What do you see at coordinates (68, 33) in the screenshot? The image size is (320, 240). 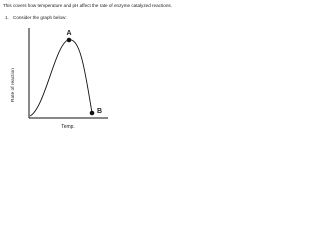 I see `point-label: A` at bounding box center [68, 33].